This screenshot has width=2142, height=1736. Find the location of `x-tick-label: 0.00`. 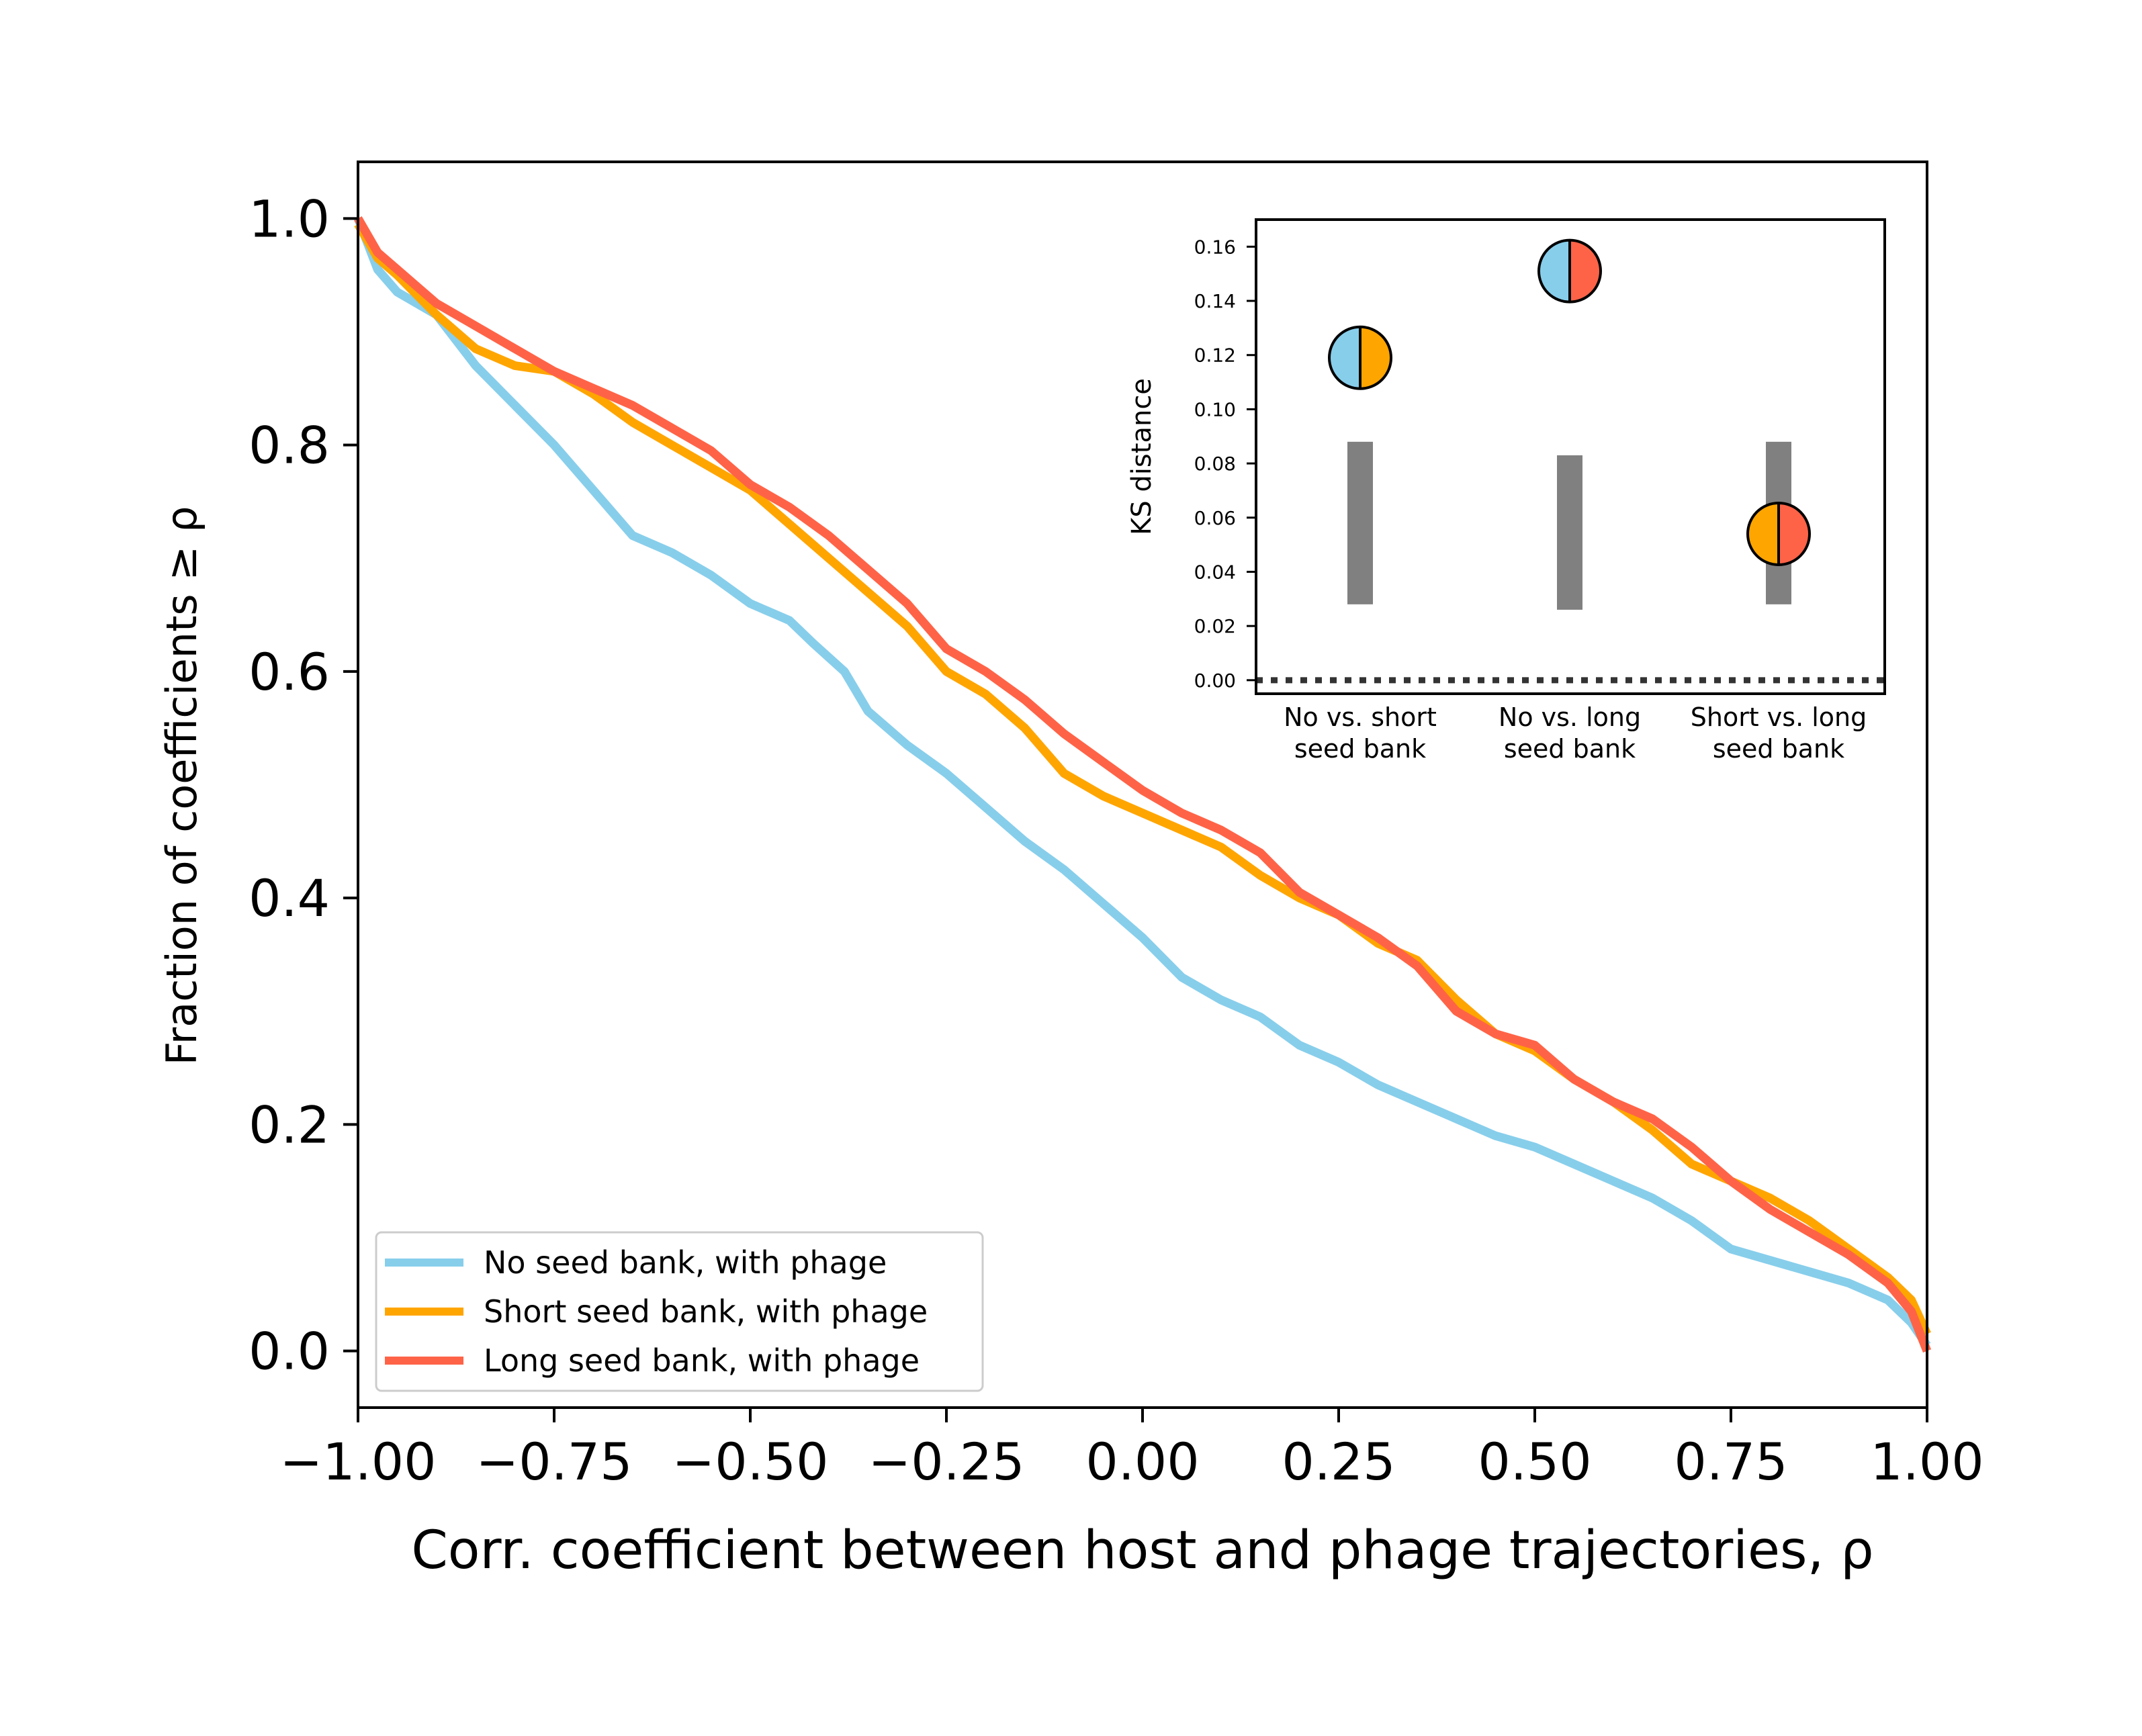

x-tick-label: 0.00 is located at coordinates (1142, 1462).